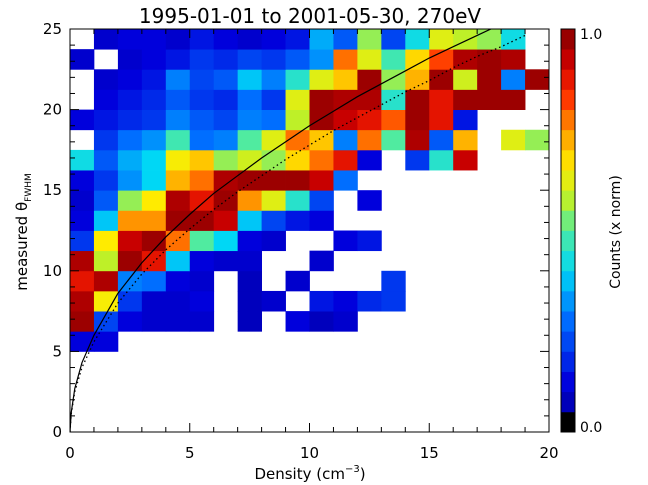  What do you see at coordinates (57, 351) in the screenshot?
I see `y-tick-label: 5` at bounding box center [57, 351].